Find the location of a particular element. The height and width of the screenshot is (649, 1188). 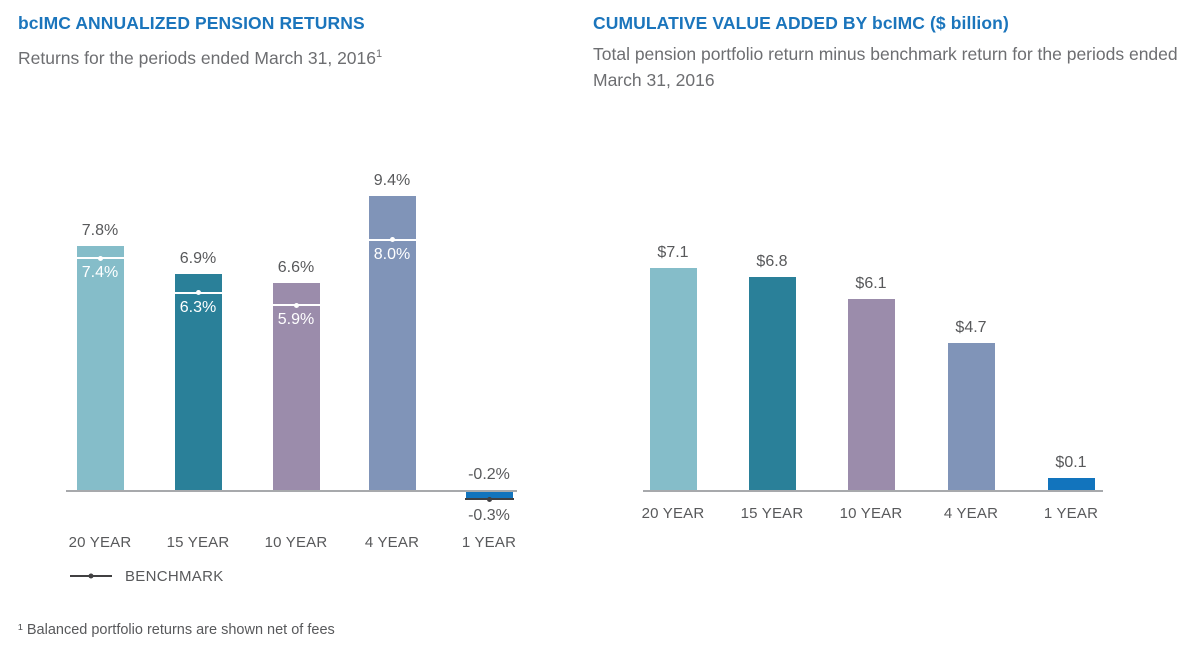

bar-value-label: 7.8% is located at coordinates (100, 230).